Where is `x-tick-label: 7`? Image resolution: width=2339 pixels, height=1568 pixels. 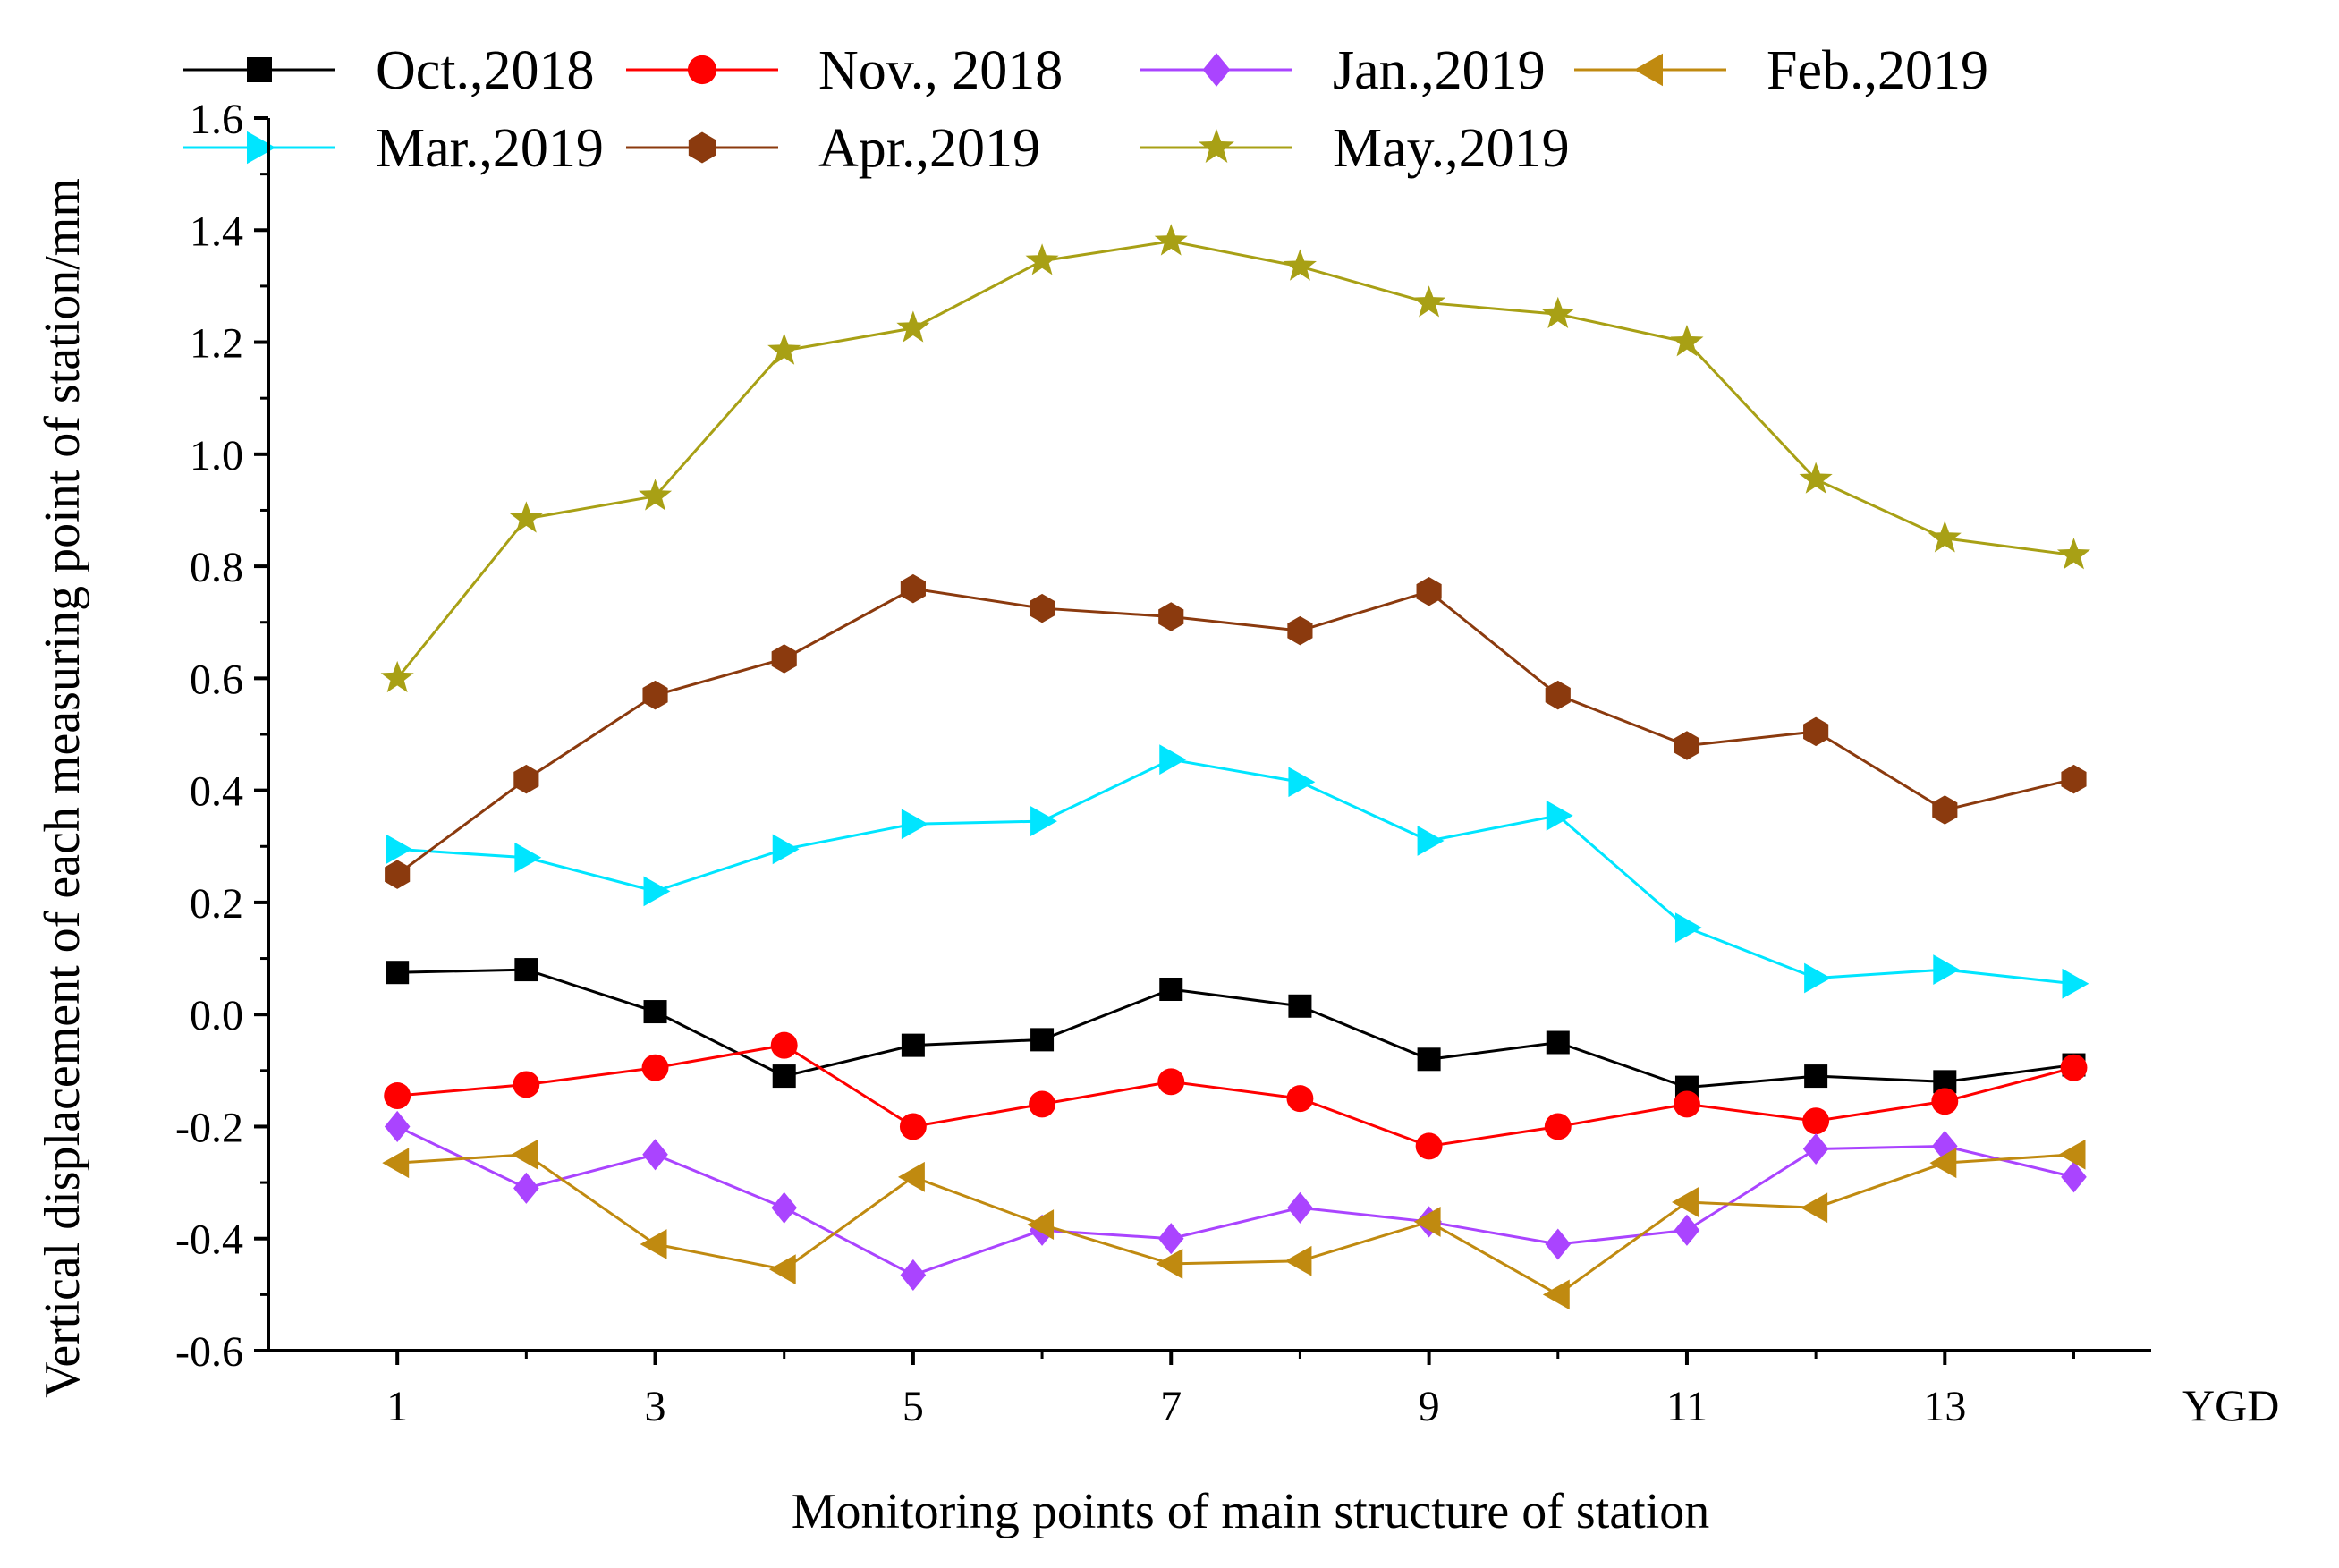
x-tick-label: 7 is located at coordinates (1171, 1407).